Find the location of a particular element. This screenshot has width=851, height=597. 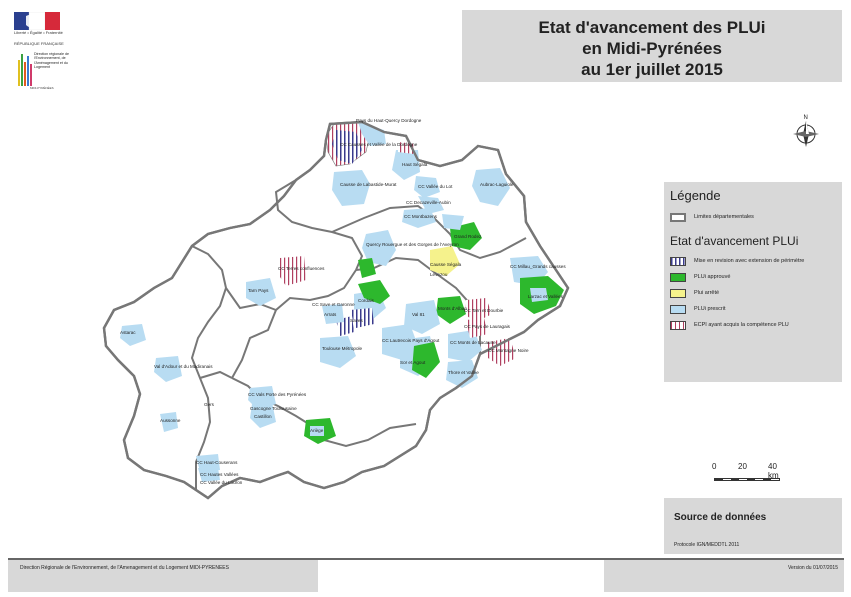

revision-swatch is located at coordinates (678, 261).